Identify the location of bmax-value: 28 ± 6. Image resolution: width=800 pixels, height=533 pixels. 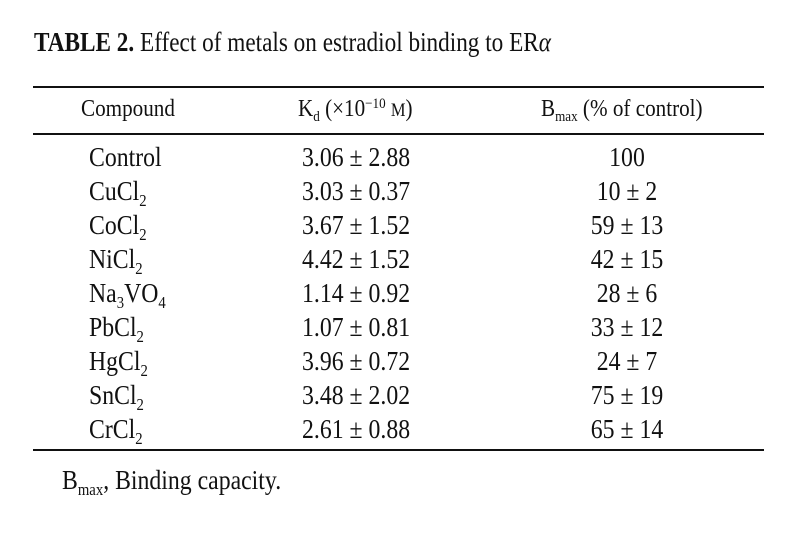
(627, 293).